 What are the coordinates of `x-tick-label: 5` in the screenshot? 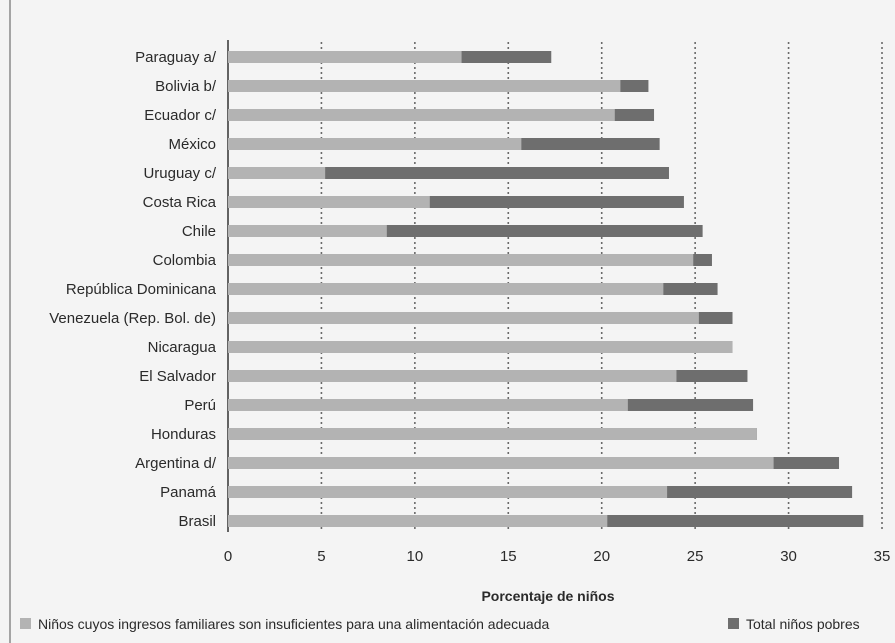 It's located at (321, 556).